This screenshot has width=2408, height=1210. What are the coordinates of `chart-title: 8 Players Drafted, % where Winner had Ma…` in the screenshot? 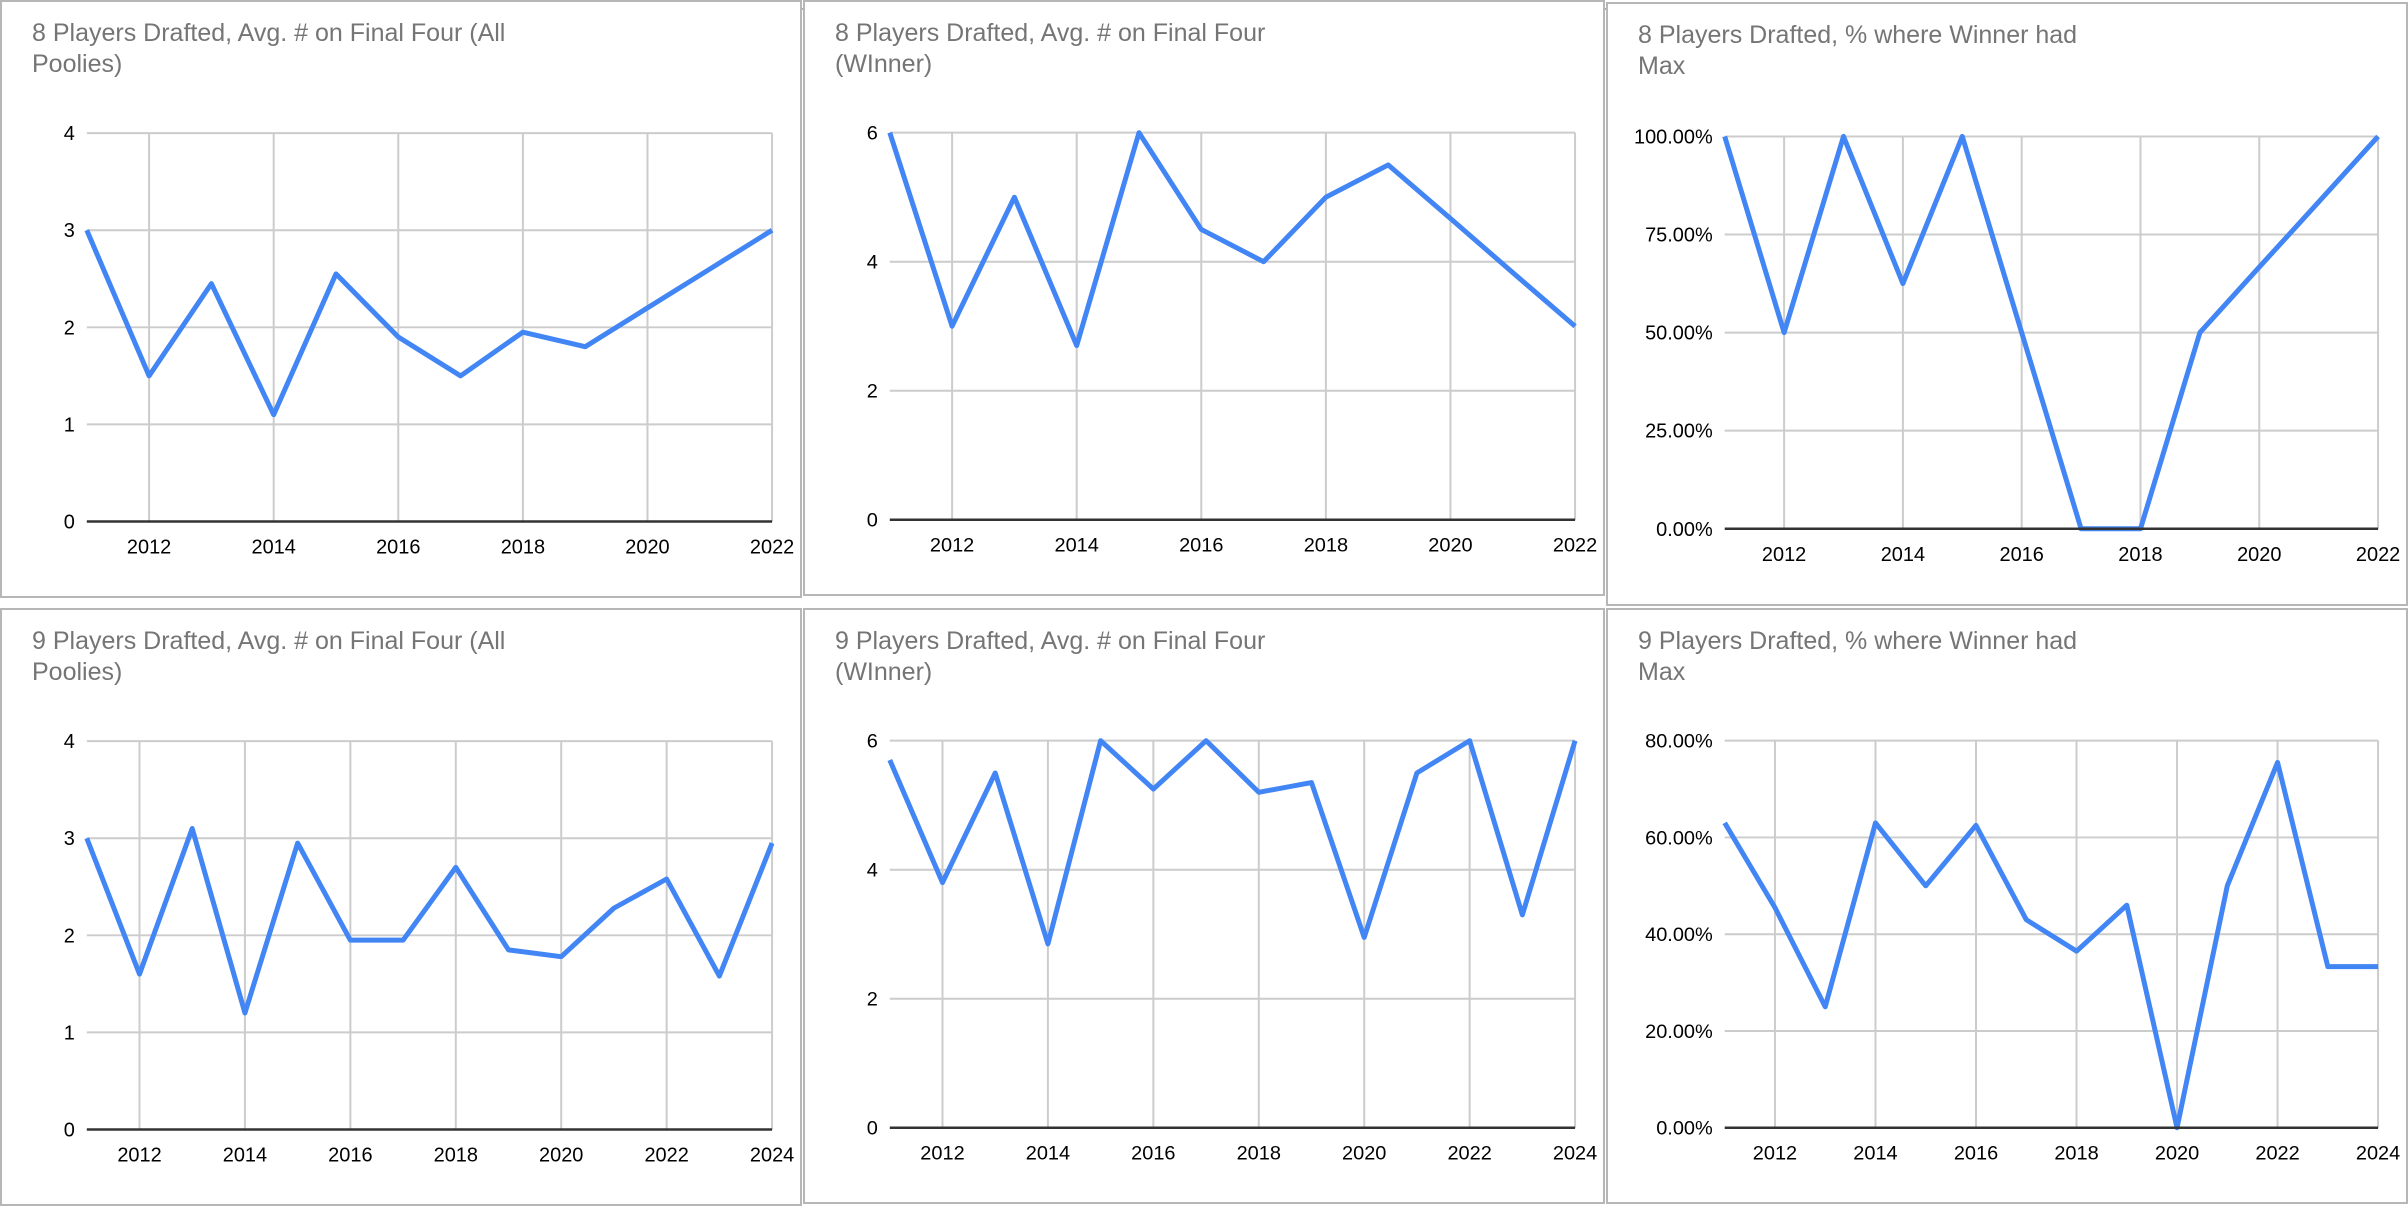 It's located at (1858, 50).